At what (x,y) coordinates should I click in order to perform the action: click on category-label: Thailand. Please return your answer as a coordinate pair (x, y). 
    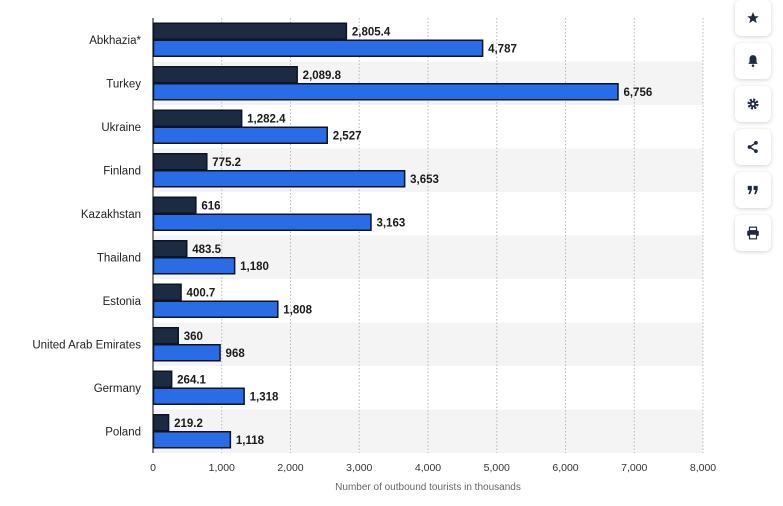
    Looking at the image, I should click on (119, 258).